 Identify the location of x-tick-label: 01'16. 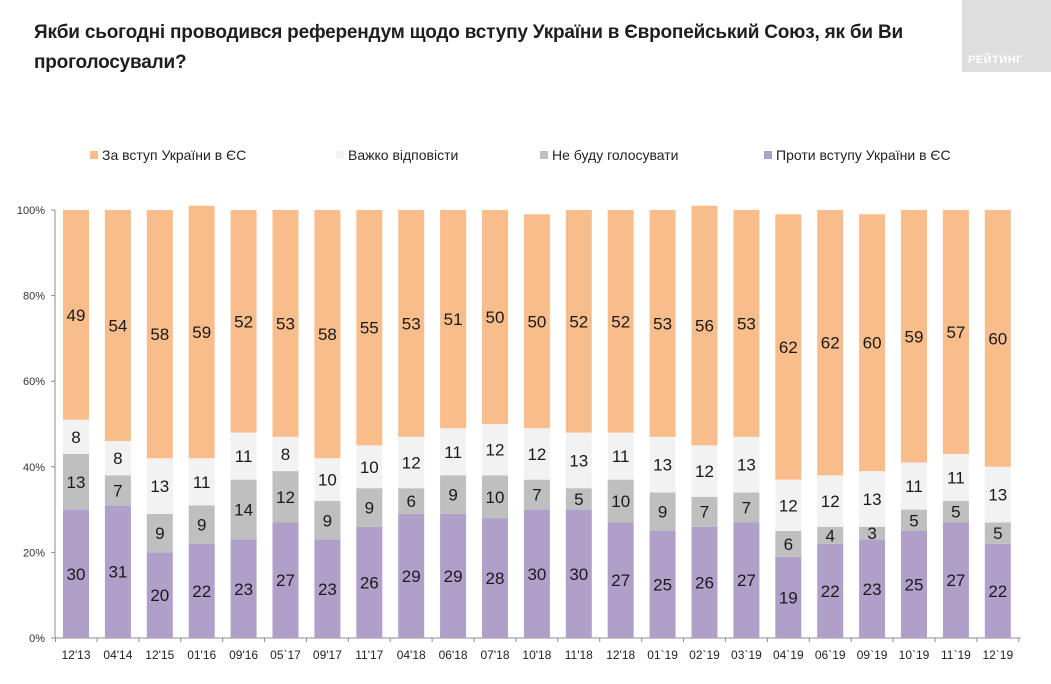
(201, 655).